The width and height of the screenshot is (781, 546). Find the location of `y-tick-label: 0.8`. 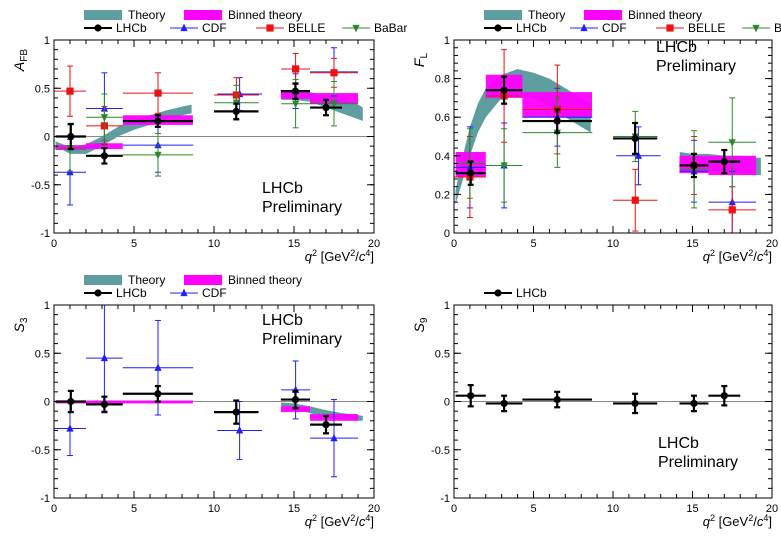

y-tick-label: 0.8 is located at coordinates (442, 80).